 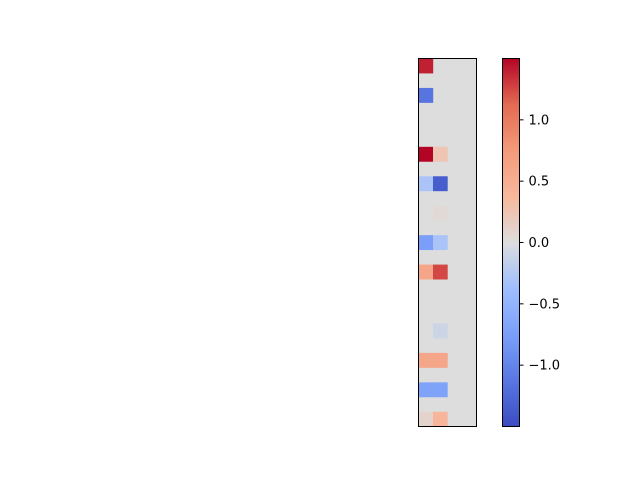 I want to click on heatmap-cells, so click(x=433, y=242).